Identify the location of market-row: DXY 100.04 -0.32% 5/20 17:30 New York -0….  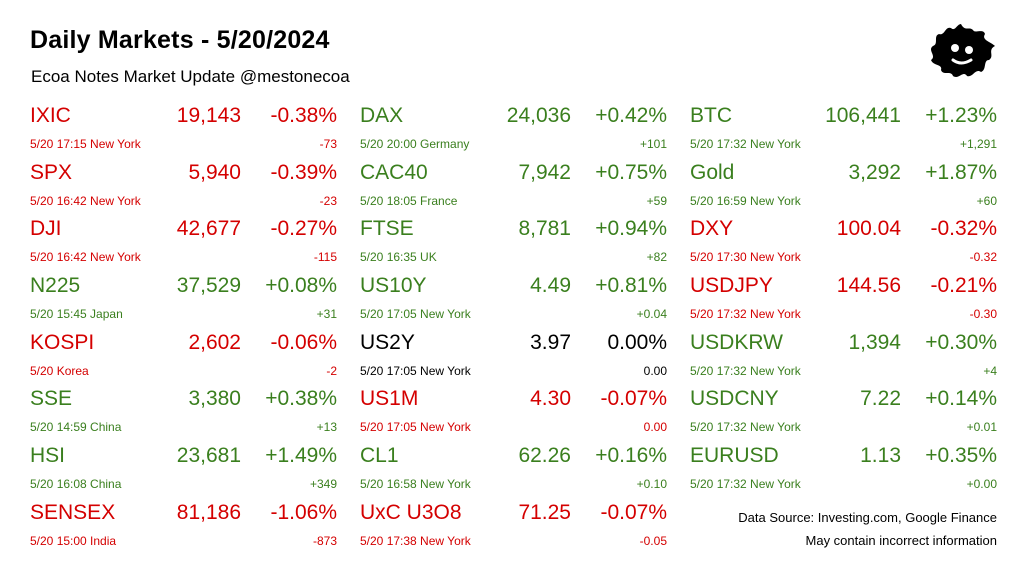
(843, 245).